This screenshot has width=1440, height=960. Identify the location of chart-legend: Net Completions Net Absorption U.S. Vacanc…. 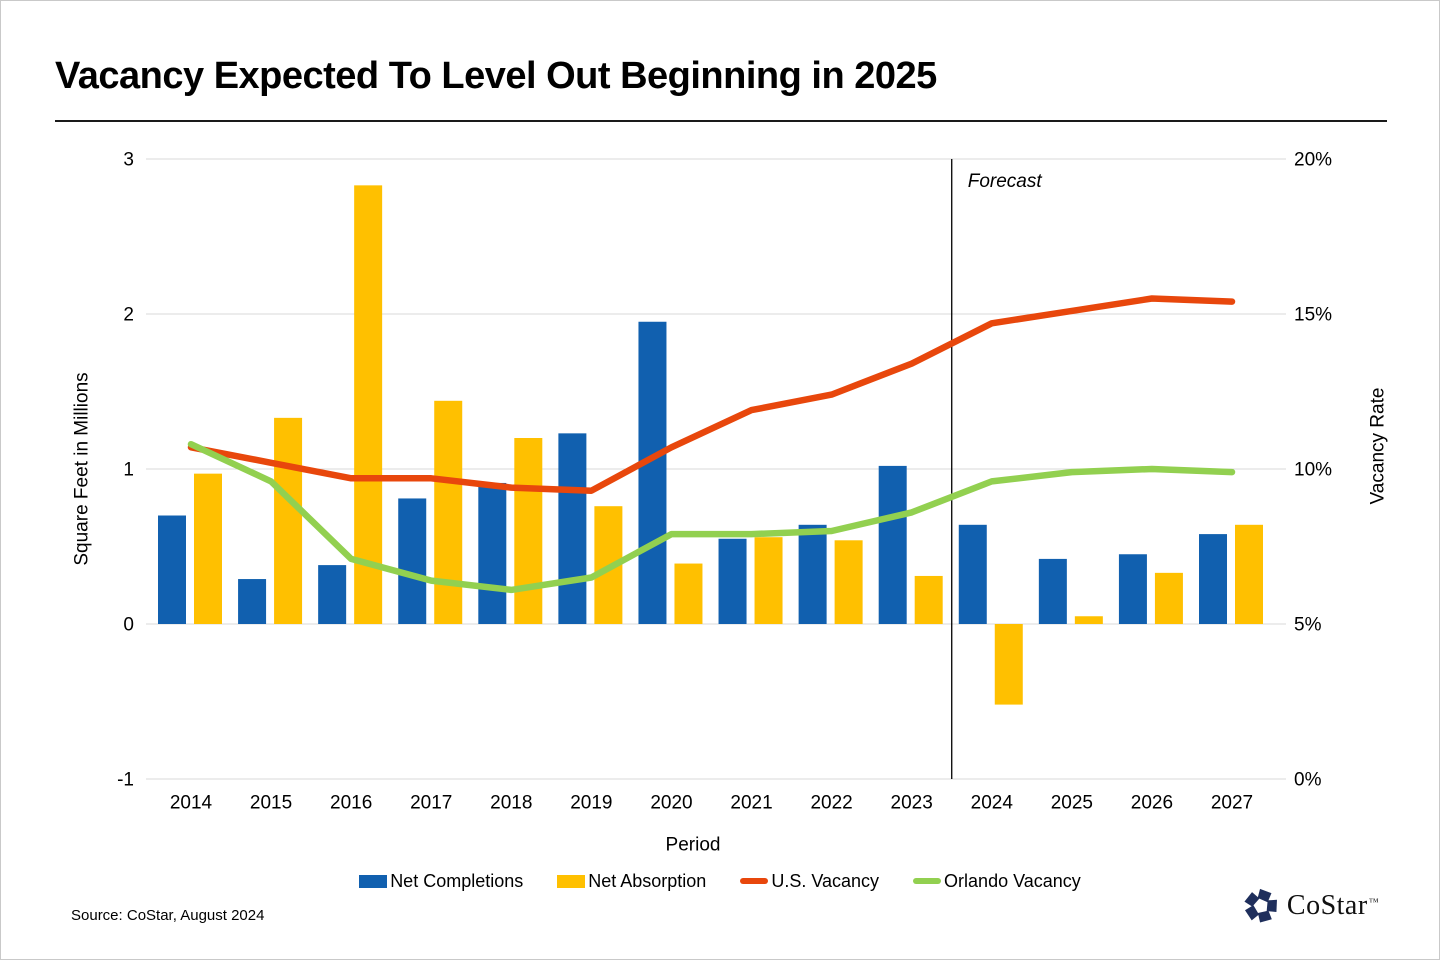
(720, 881).